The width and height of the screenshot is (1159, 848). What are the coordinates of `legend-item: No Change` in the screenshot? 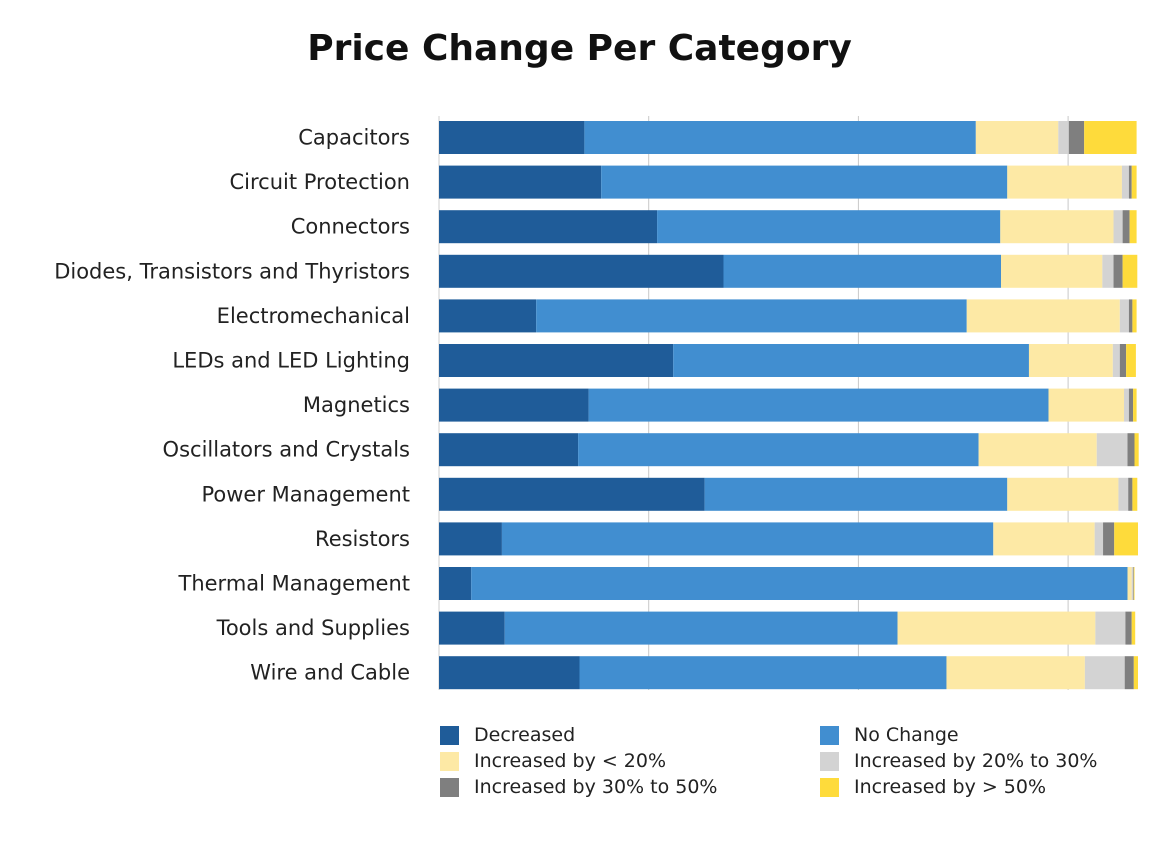 It's located at (889, 735).